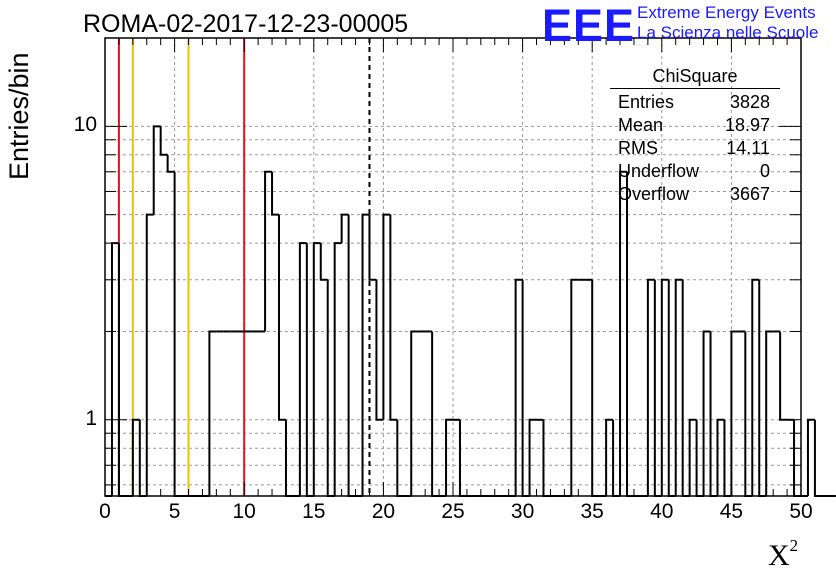  What do you see at coordinates (794, 545) in the screenshot?
I see `x-axis-label-sup: 2` at bounding box center [794, 545].